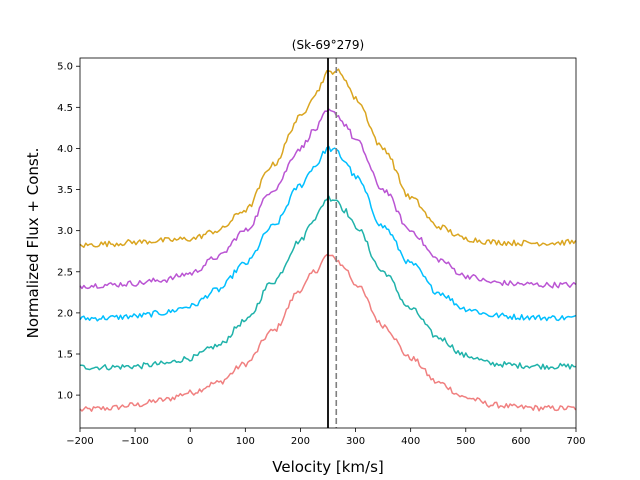  What do you see at coordinates (190, 441) in the screenshot?
I see `x-tick-label: 0` at bounding box center [190, 441].